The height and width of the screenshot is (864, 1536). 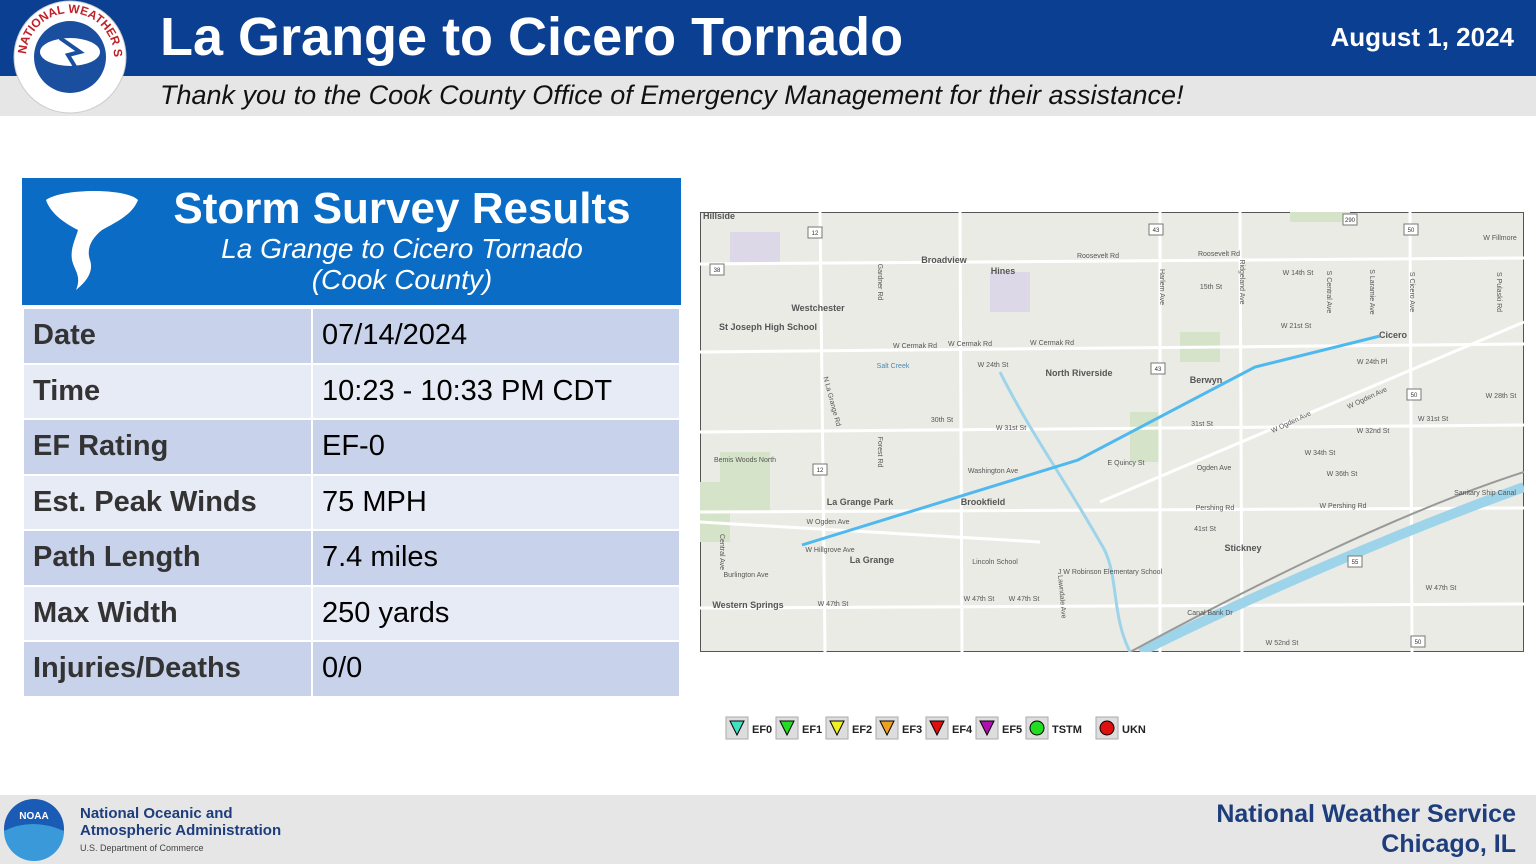 I want to click on map-label: Sanitary Ship Canal, so click(x=1485, y=493).